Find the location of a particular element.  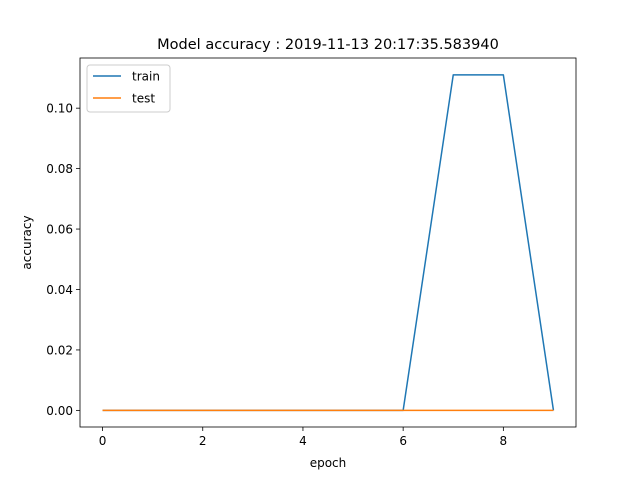

y-axis-label: accuracy is located at coordinates (27, 242).